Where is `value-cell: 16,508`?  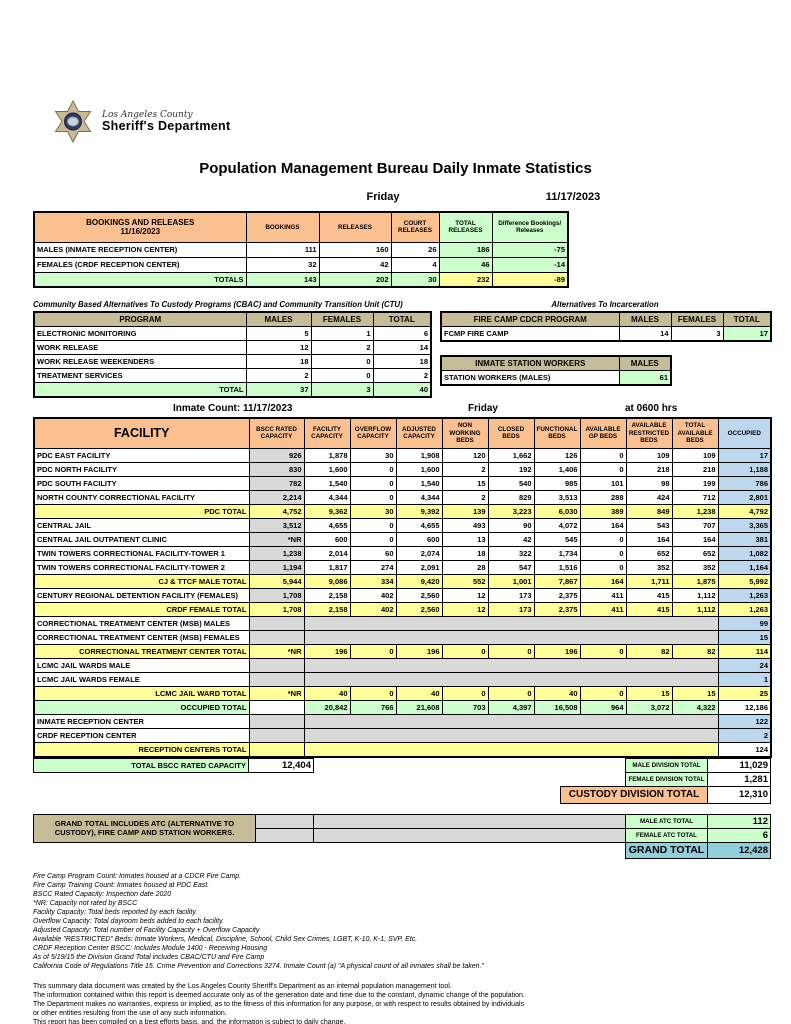
value-cell: 16,508 is located at coordinates (557, 707).